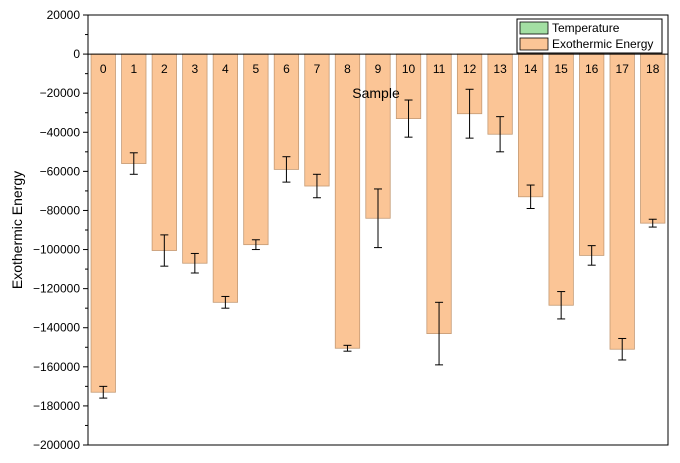 The height and width of the screenshot is (463, 680). I want to click on legend: Temperature Exothermic Energy, so click(589, 36).